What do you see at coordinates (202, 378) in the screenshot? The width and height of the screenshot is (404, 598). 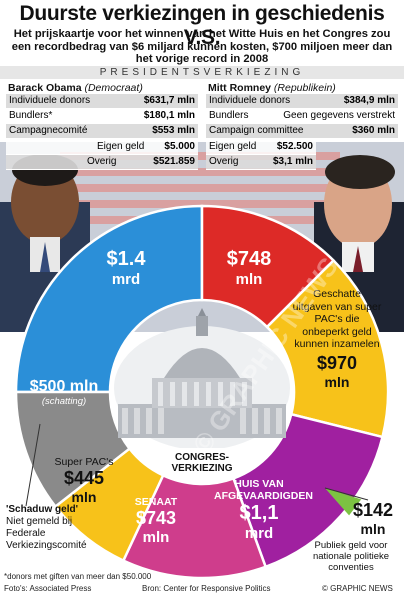 I see `capitol-icon` at bounding box center [202, 378].